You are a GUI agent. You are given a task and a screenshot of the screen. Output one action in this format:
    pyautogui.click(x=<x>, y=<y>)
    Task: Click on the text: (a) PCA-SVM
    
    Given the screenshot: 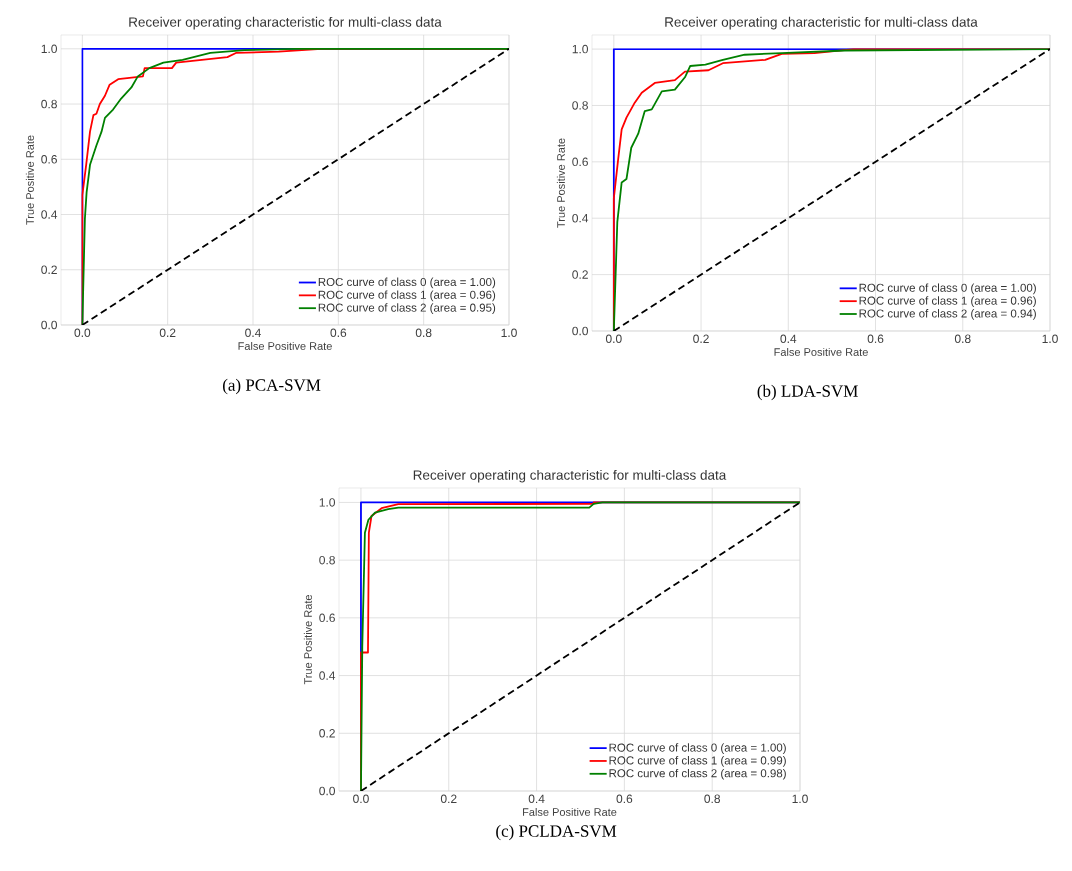 What is the action you would take?
    pyautogui.click(x=272, y=386)
    